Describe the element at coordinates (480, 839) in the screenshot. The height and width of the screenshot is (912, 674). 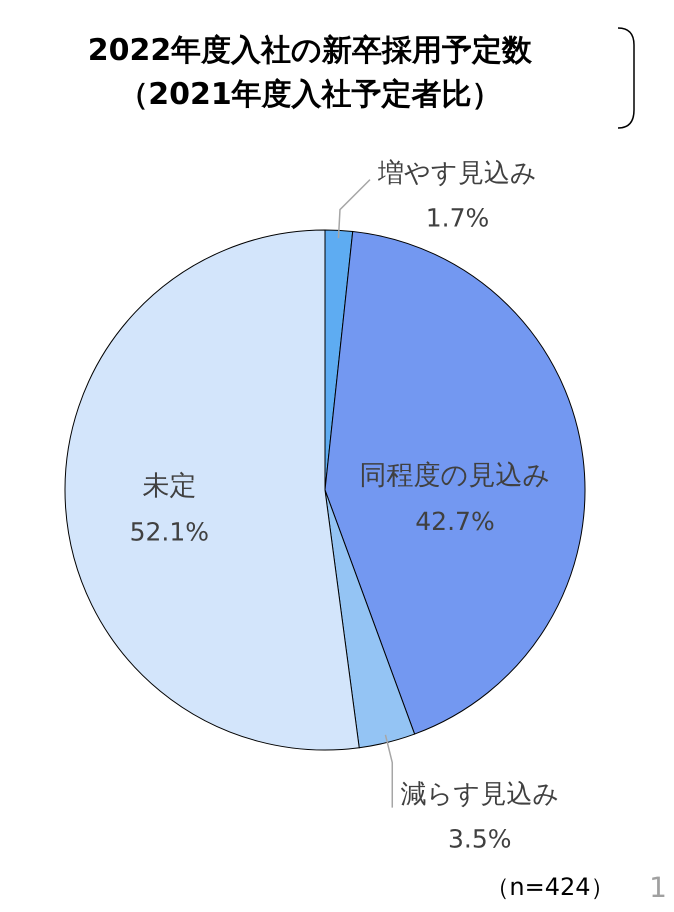
I see `data-label: 3.5%` at that location.